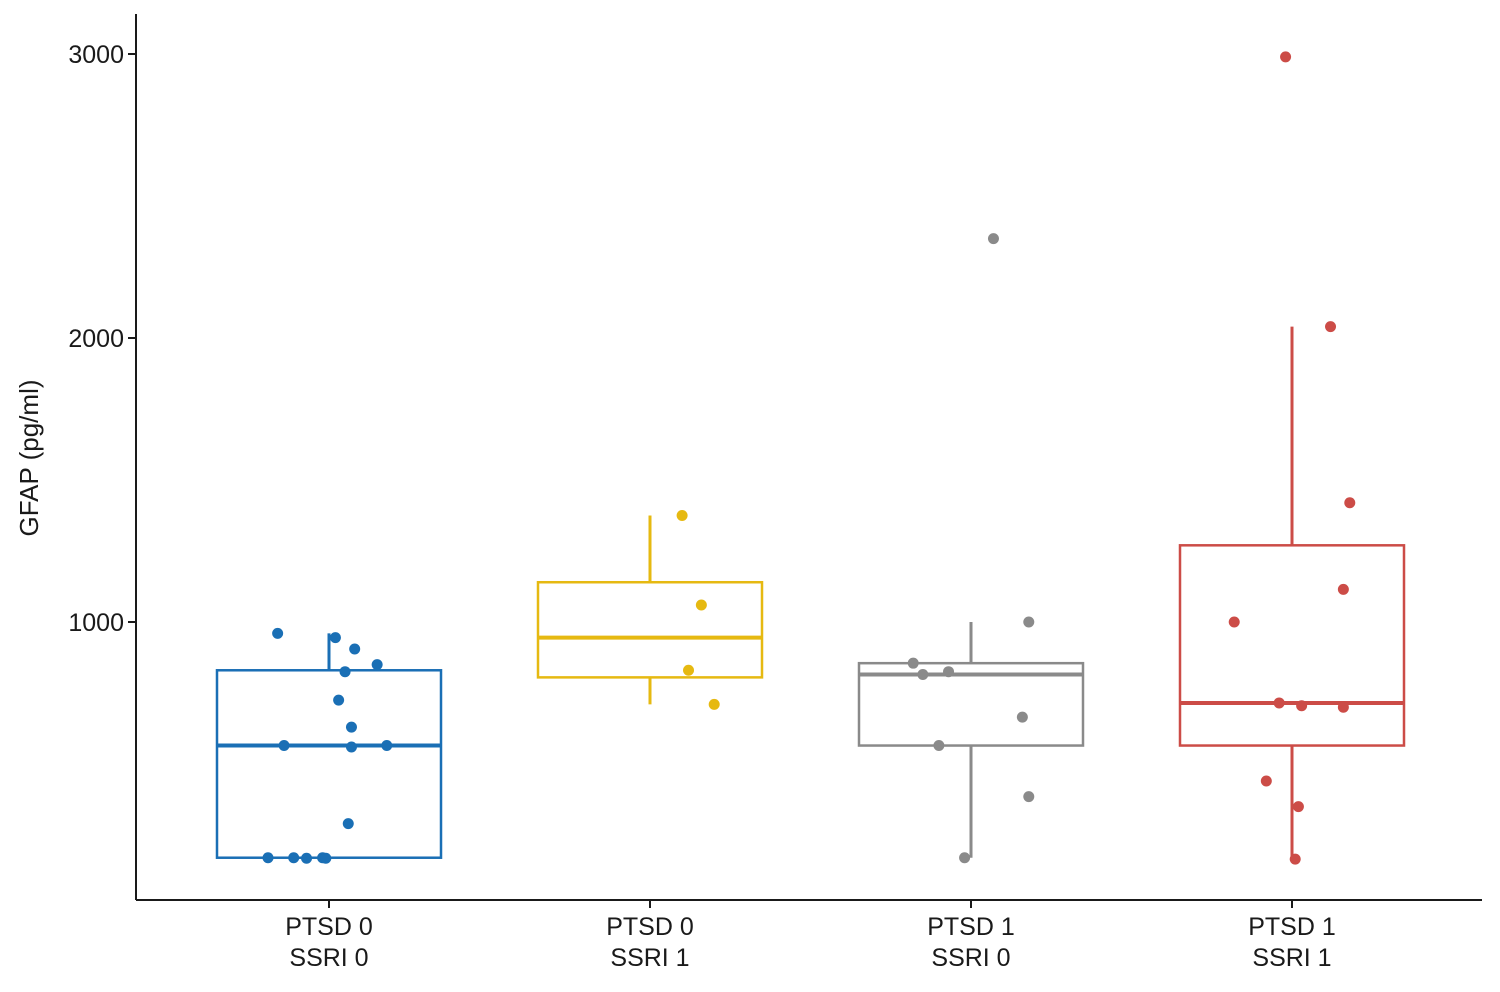  I want to click on y-tick-label: 1000, so click(96, 623).